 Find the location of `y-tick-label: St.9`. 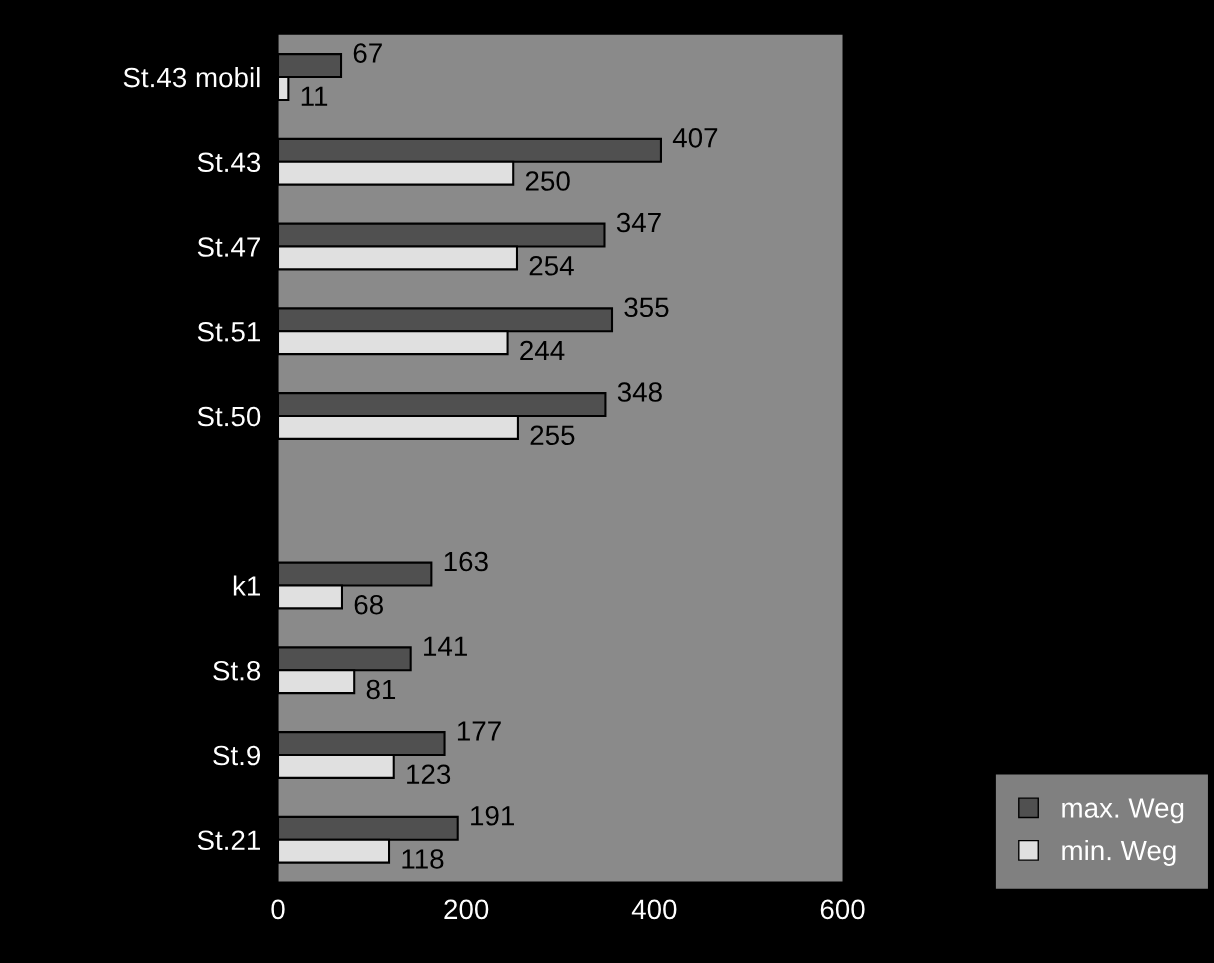

y-tick-label: St.9 is located at coordinates (237, 755).